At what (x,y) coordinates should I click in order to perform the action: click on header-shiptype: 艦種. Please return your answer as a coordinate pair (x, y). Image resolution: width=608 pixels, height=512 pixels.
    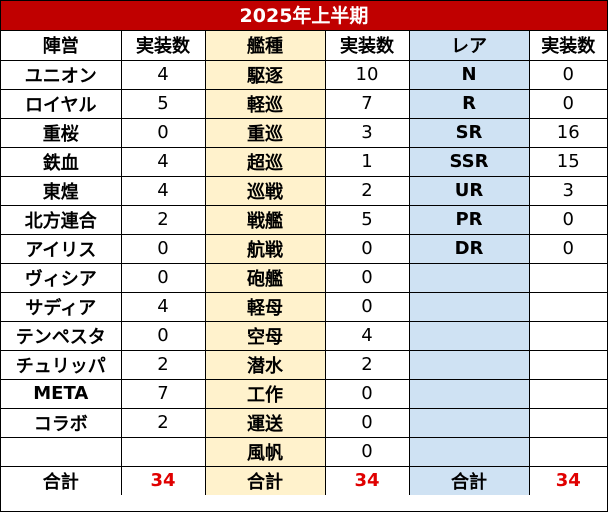
    Looking at the image, I should click on (265, 46).